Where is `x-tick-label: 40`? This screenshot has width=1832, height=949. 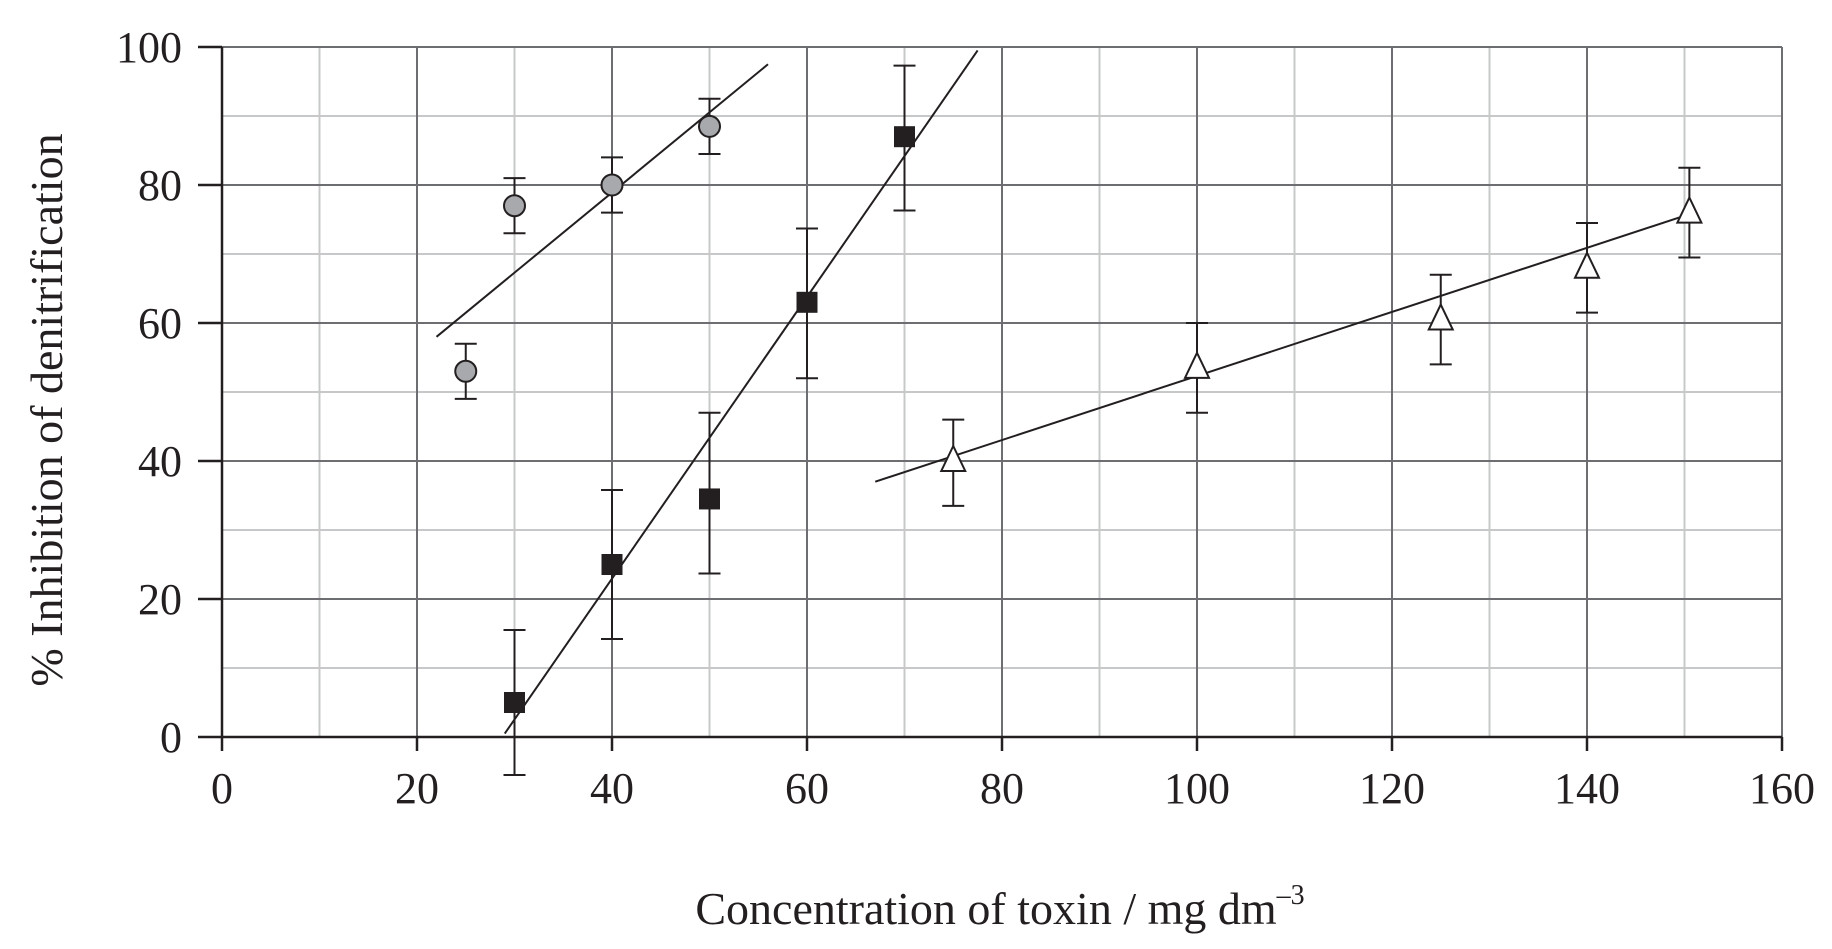 x-tick-label: 40 is located at coordinates (612, 788).